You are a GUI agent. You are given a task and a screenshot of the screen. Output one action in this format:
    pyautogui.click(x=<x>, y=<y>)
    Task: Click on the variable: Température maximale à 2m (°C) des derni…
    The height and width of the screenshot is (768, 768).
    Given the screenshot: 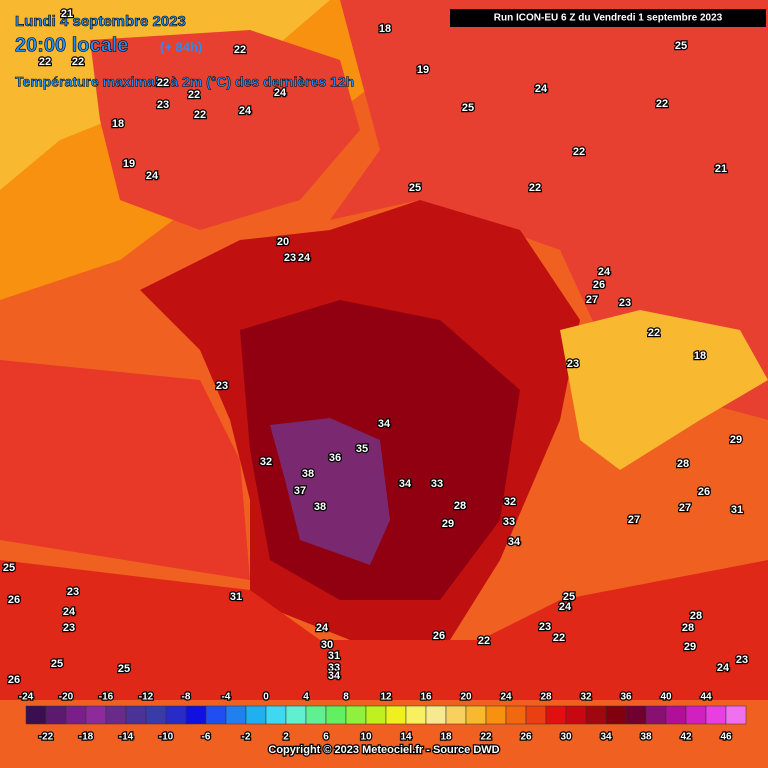 What is the action you would take?
    pyautogui.click(x=184, y=82)
    